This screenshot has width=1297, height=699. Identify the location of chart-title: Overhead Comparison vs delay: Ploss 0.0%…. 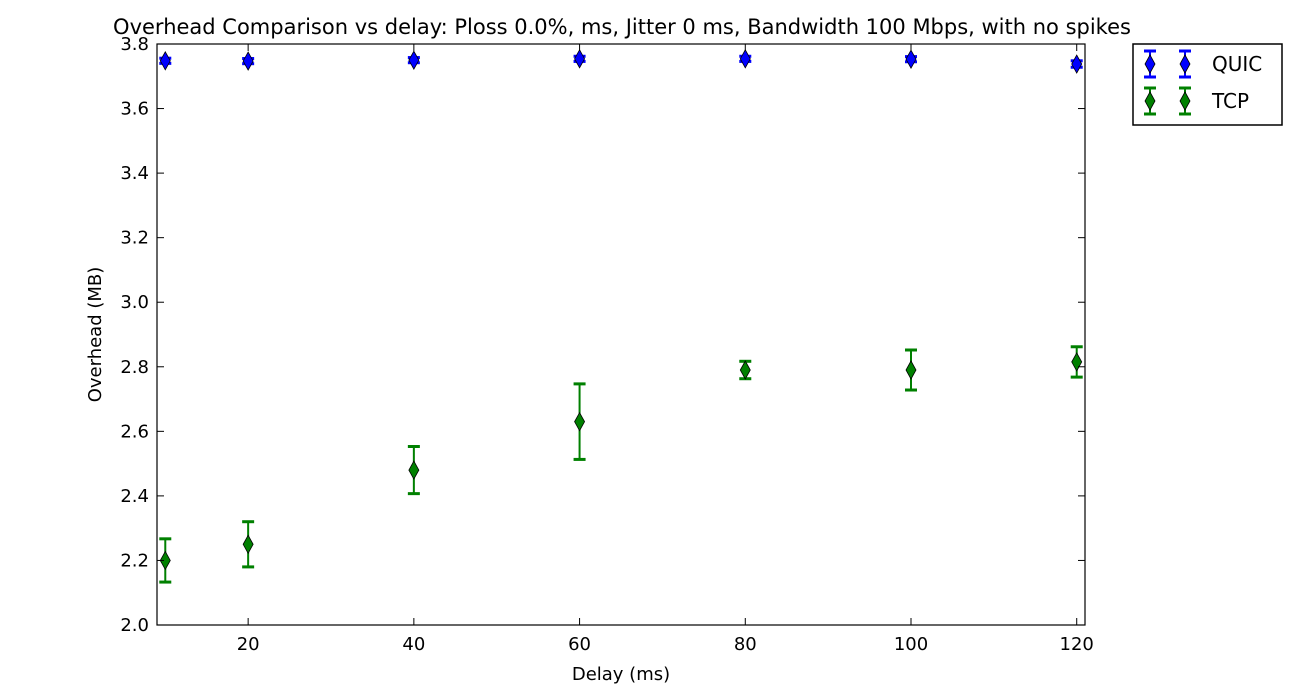
(622, 27).